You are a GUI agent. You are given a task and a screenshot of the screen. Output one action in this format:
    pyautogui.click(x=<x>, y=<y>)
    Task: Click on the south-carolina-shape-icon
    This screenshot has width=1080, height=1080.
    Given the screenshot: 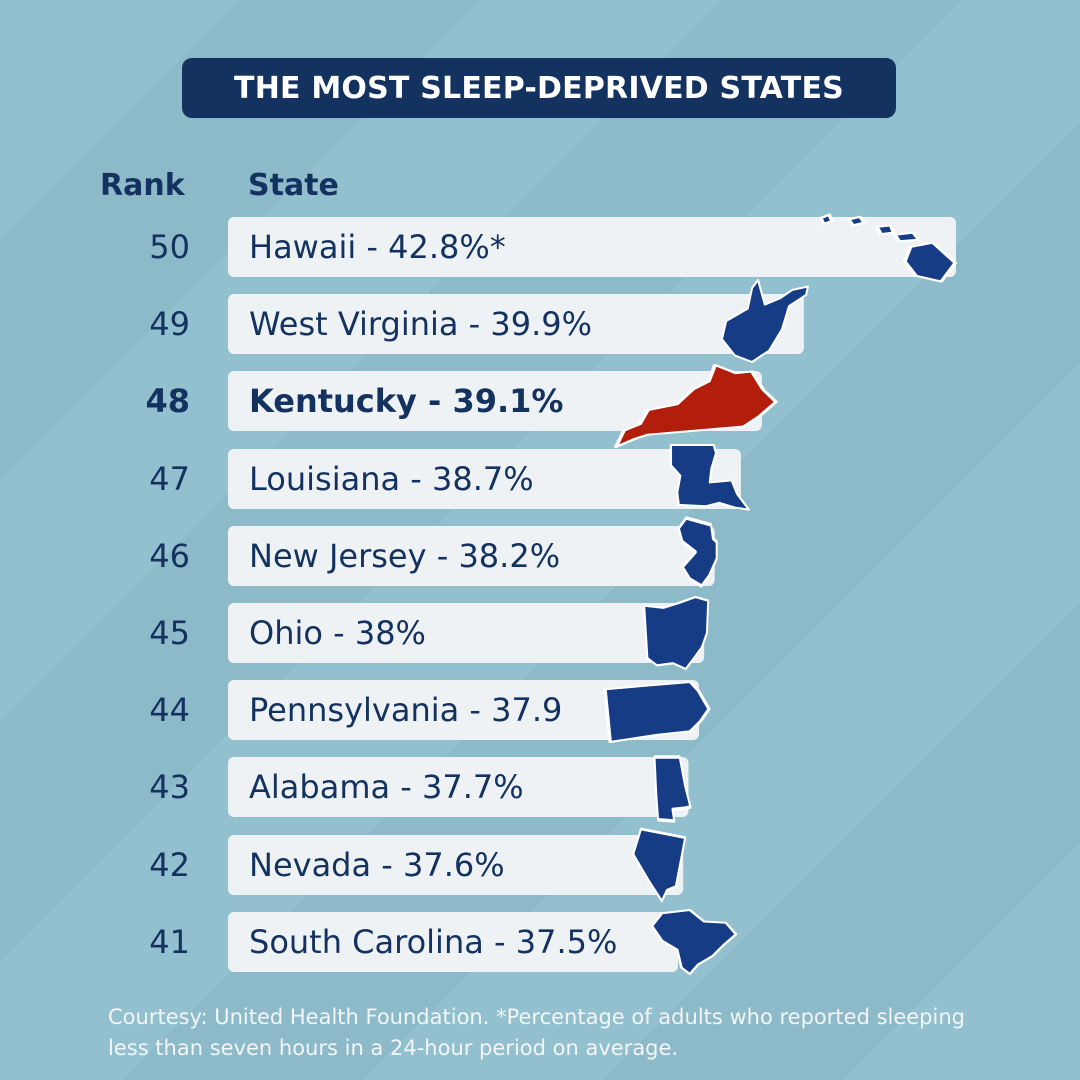 What is the action you would take?
    pyautogui.click(x=694, y=942)
    